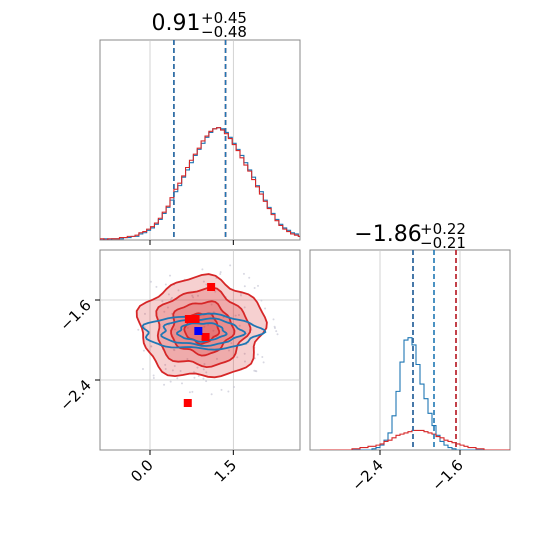 The width and height of the screenshot is (550, 550). What do you see at coordinates (75, 315) in the screenshot?
I see `contour-ytick-label-0: −1.6` at bounding box center [75, 315].